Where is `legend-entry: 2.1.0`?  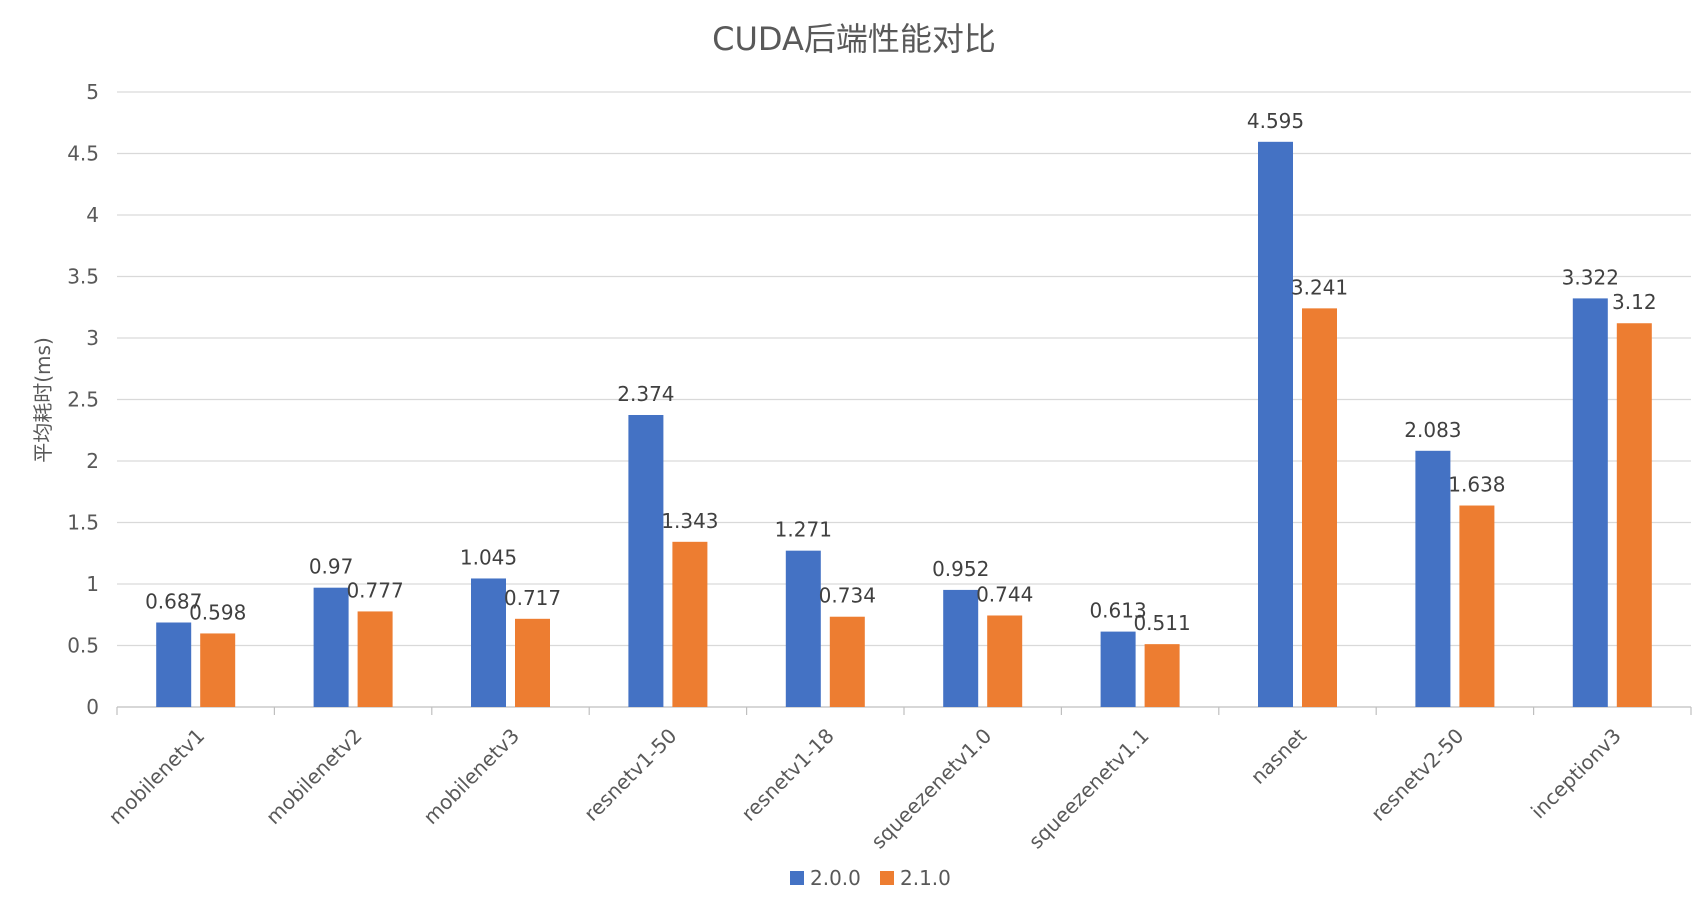 legend-entry: 2.1.0 is located at coordinates (925, 878).